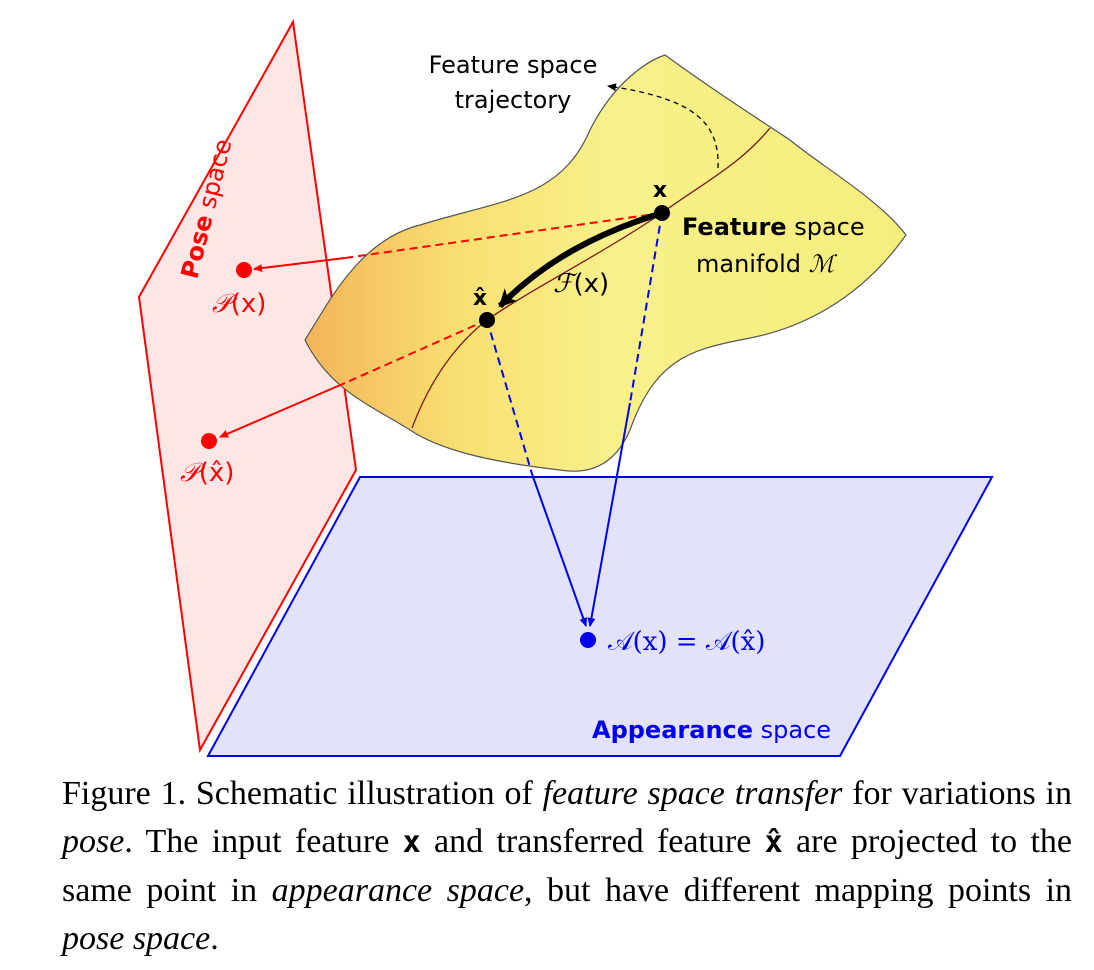 The height and width of the screenshot is (970, 1094). Describe the element at coordinates (609, 514) in the screenshot. I see `appearance-arrow-x` at that location.